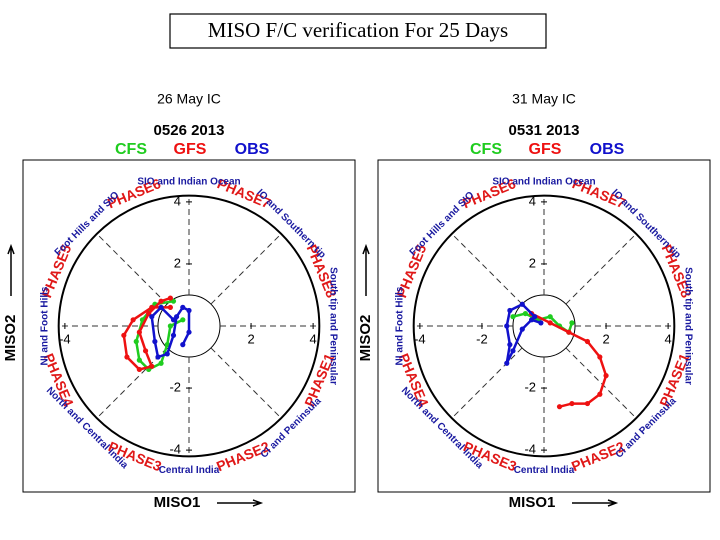 The width and height of the screenshot is (720, 540). I want to click on slide-title: MISO F/C verification For 25 Days, so click(358, 30).